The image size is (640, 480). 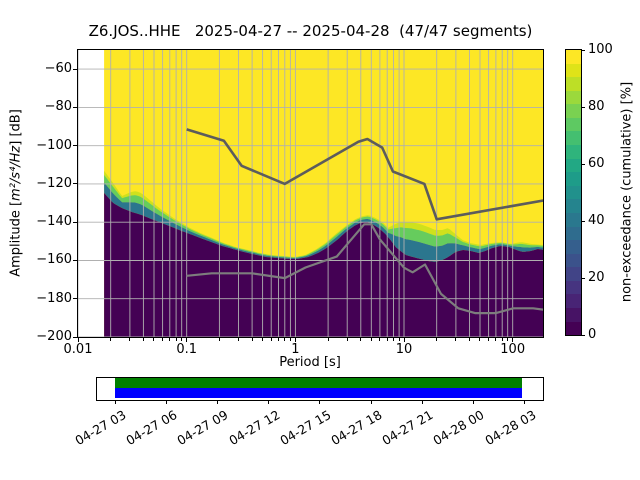 What do you see at coordinates (404, 349) in the screenshot?
I see `x-tick-label: 10` at bounding box center [404, 349].